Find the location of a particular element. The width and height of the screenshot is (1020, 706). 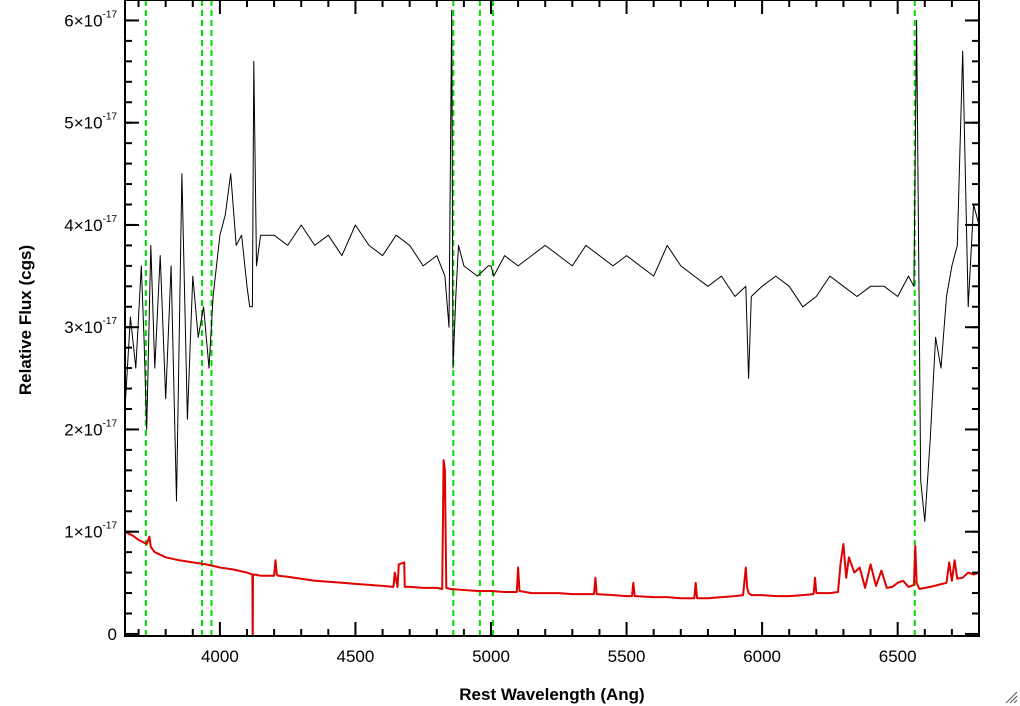

x-tick-label: 5500 is located at coordinates (627, 656).